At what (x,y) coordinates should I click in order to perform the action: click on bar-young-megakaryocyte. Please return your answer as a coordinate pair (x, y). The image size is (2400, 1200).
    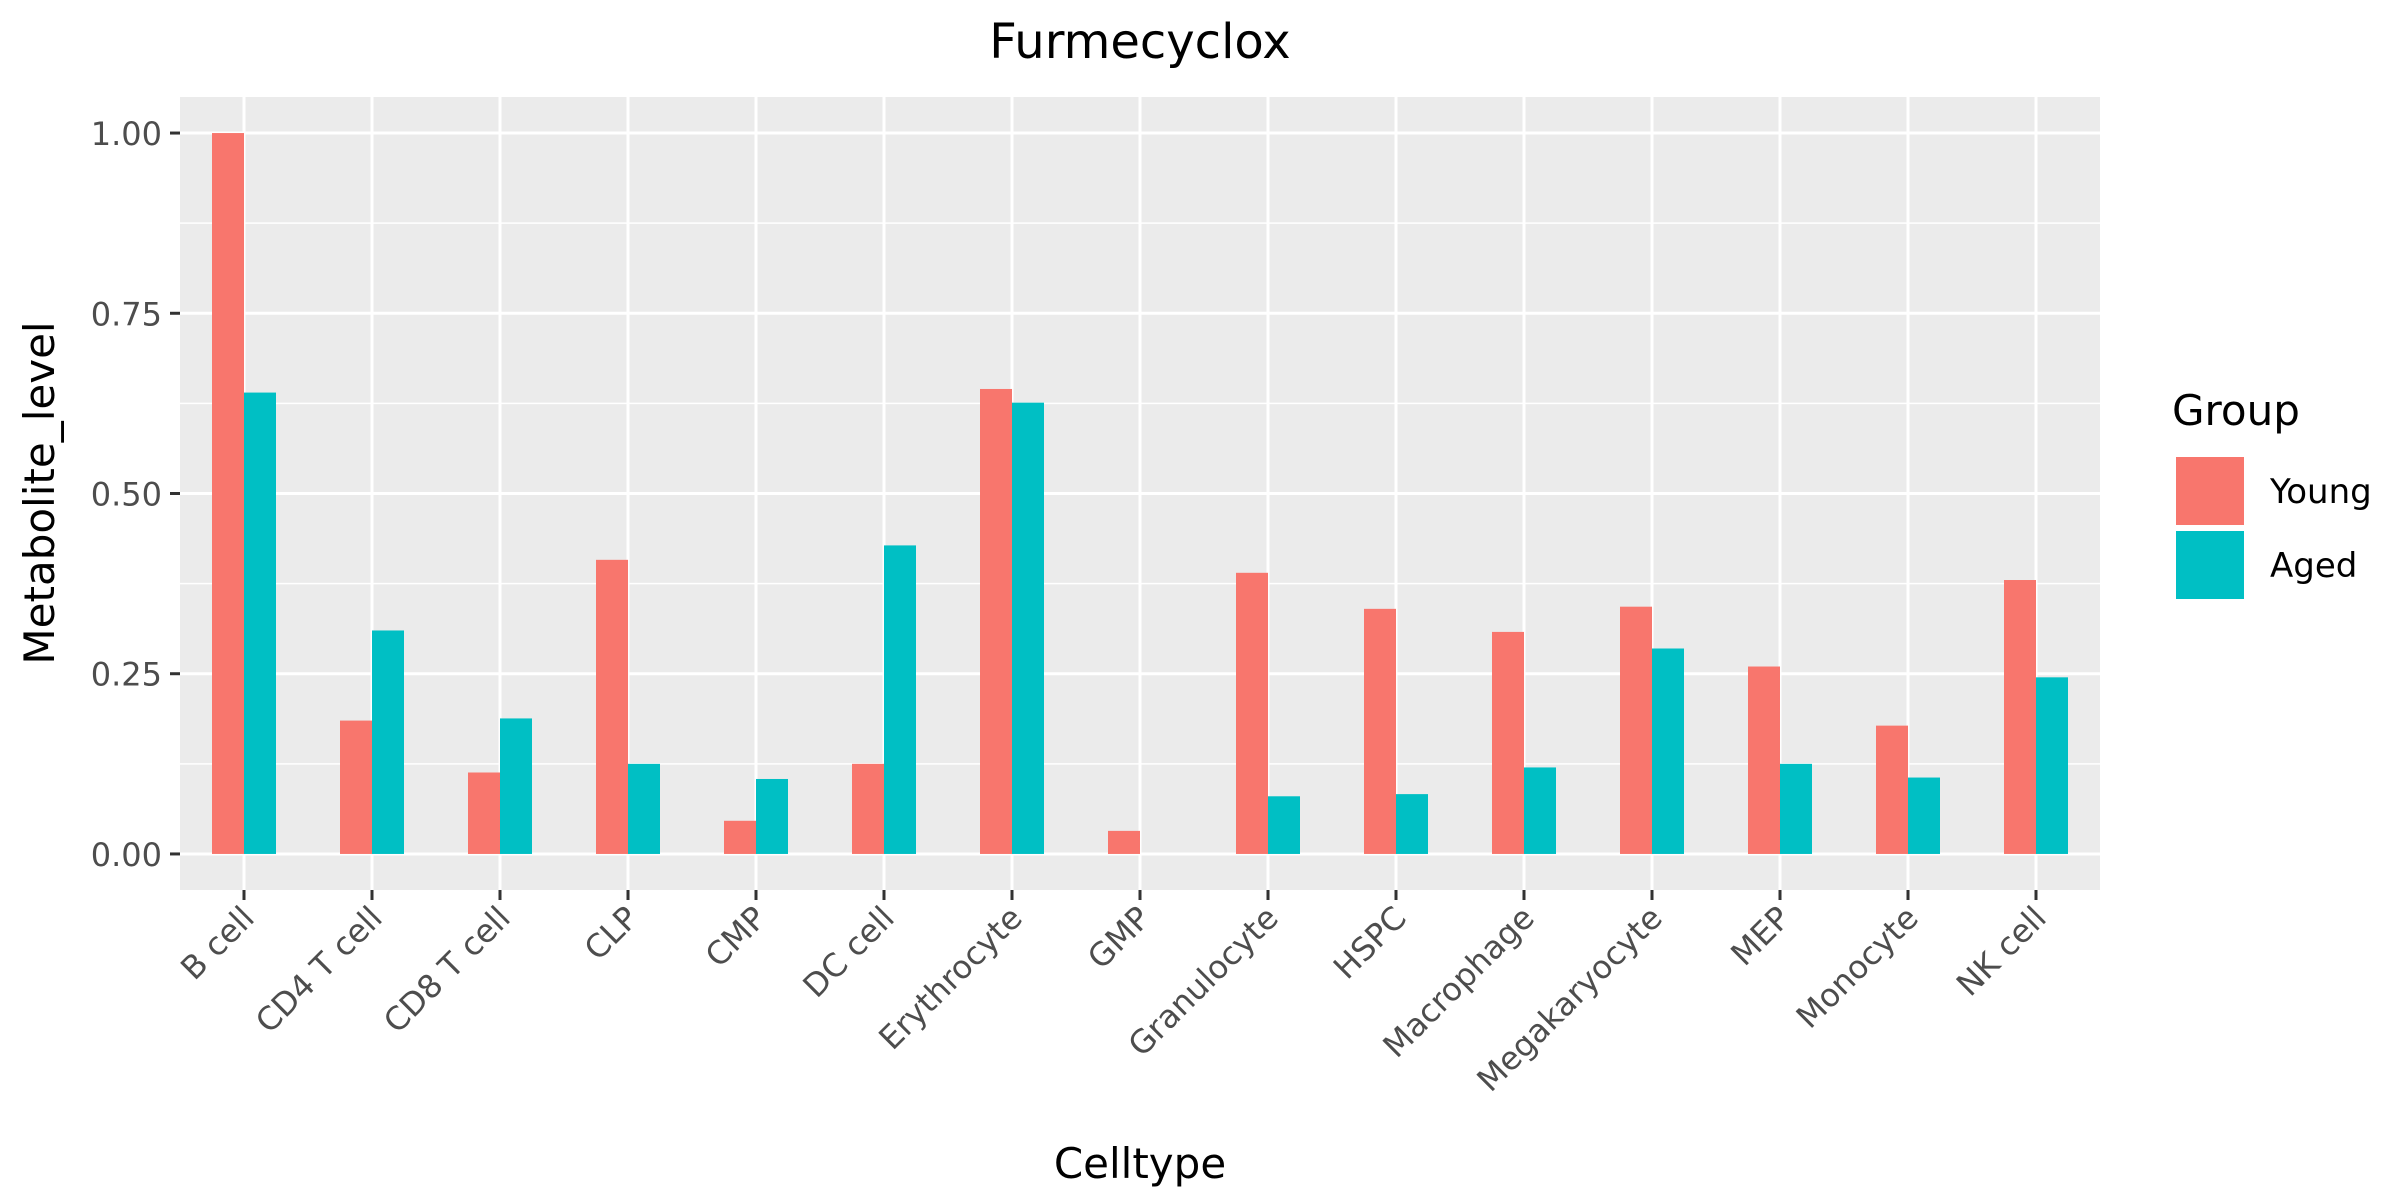
    Looking at the image, I should click on (1636, 730).